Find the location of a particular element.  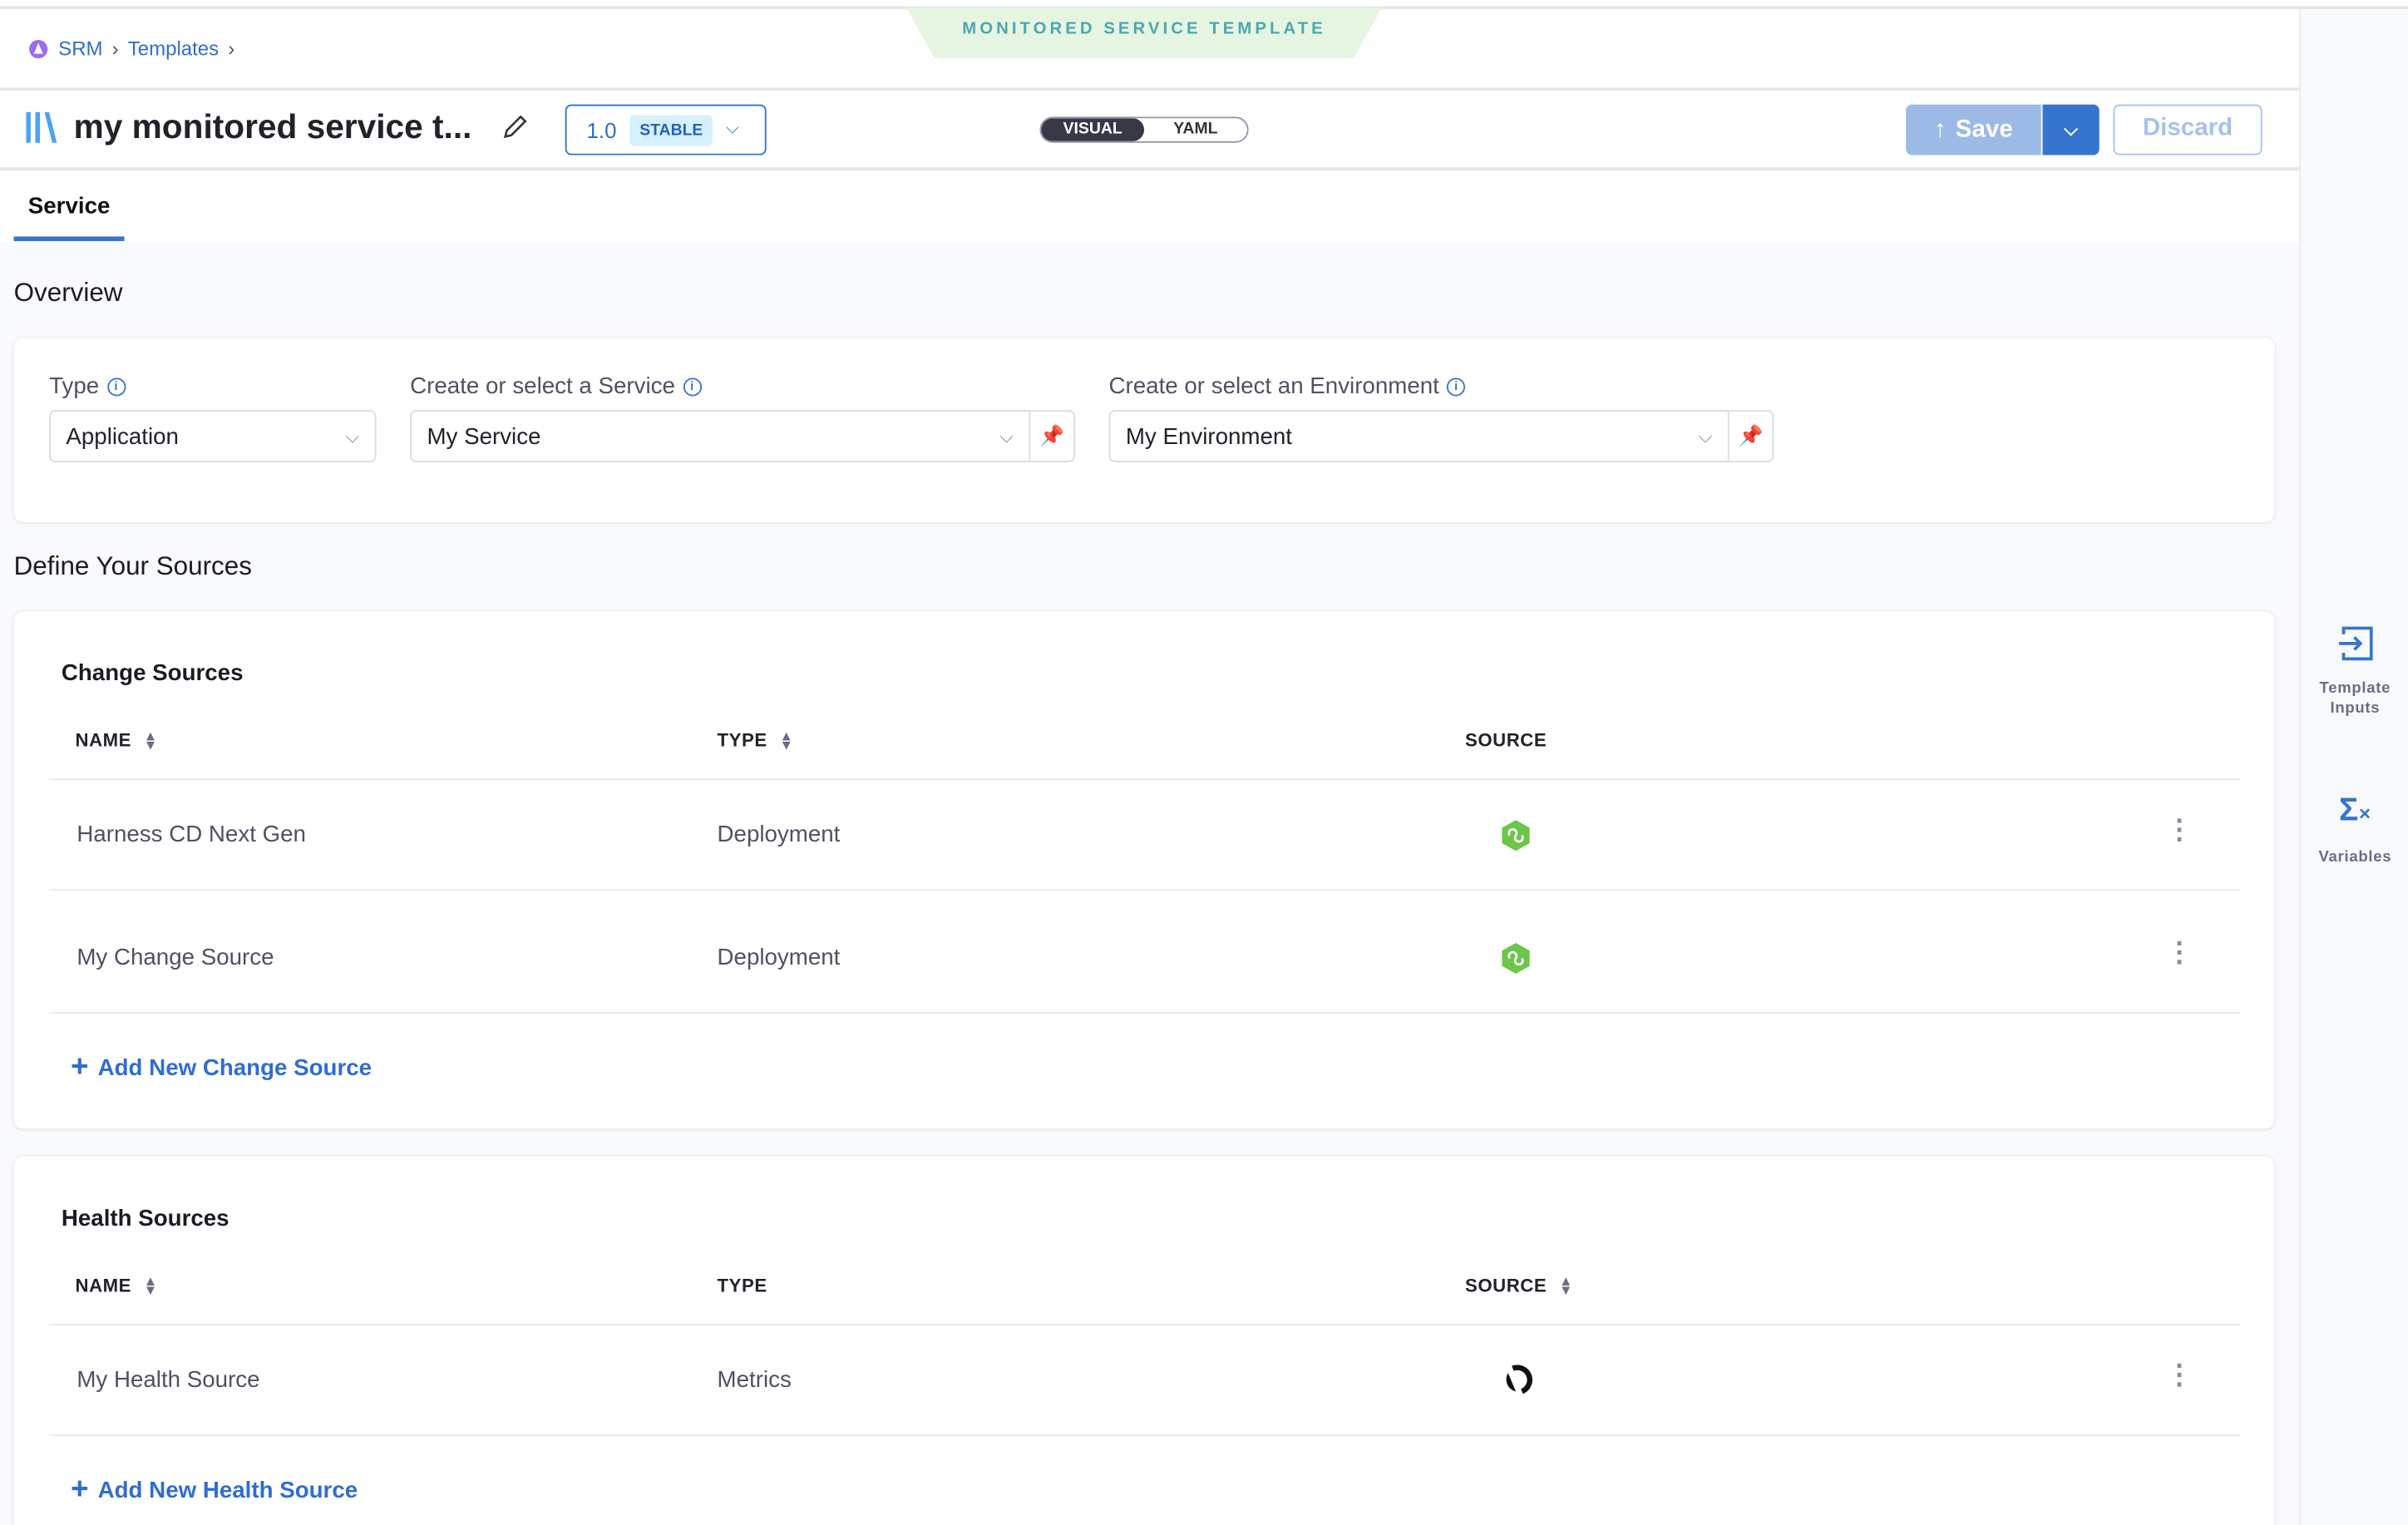

environment-label-text: Create or select an Environment is located at coordinates (1274, 386).